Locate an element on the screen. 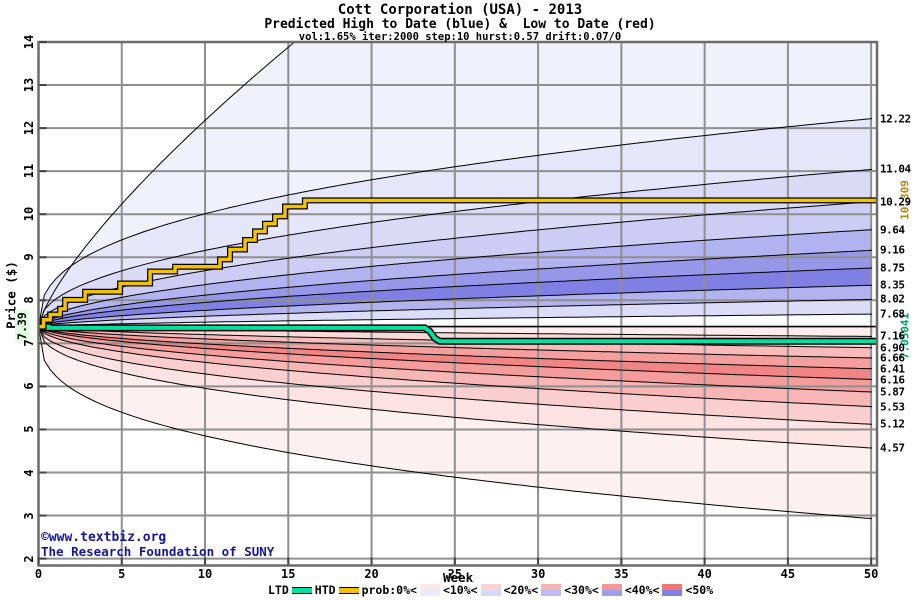 The height and width of the screenshot is (600, 920). legend-label: <50% is located at coordinates (699, 590).